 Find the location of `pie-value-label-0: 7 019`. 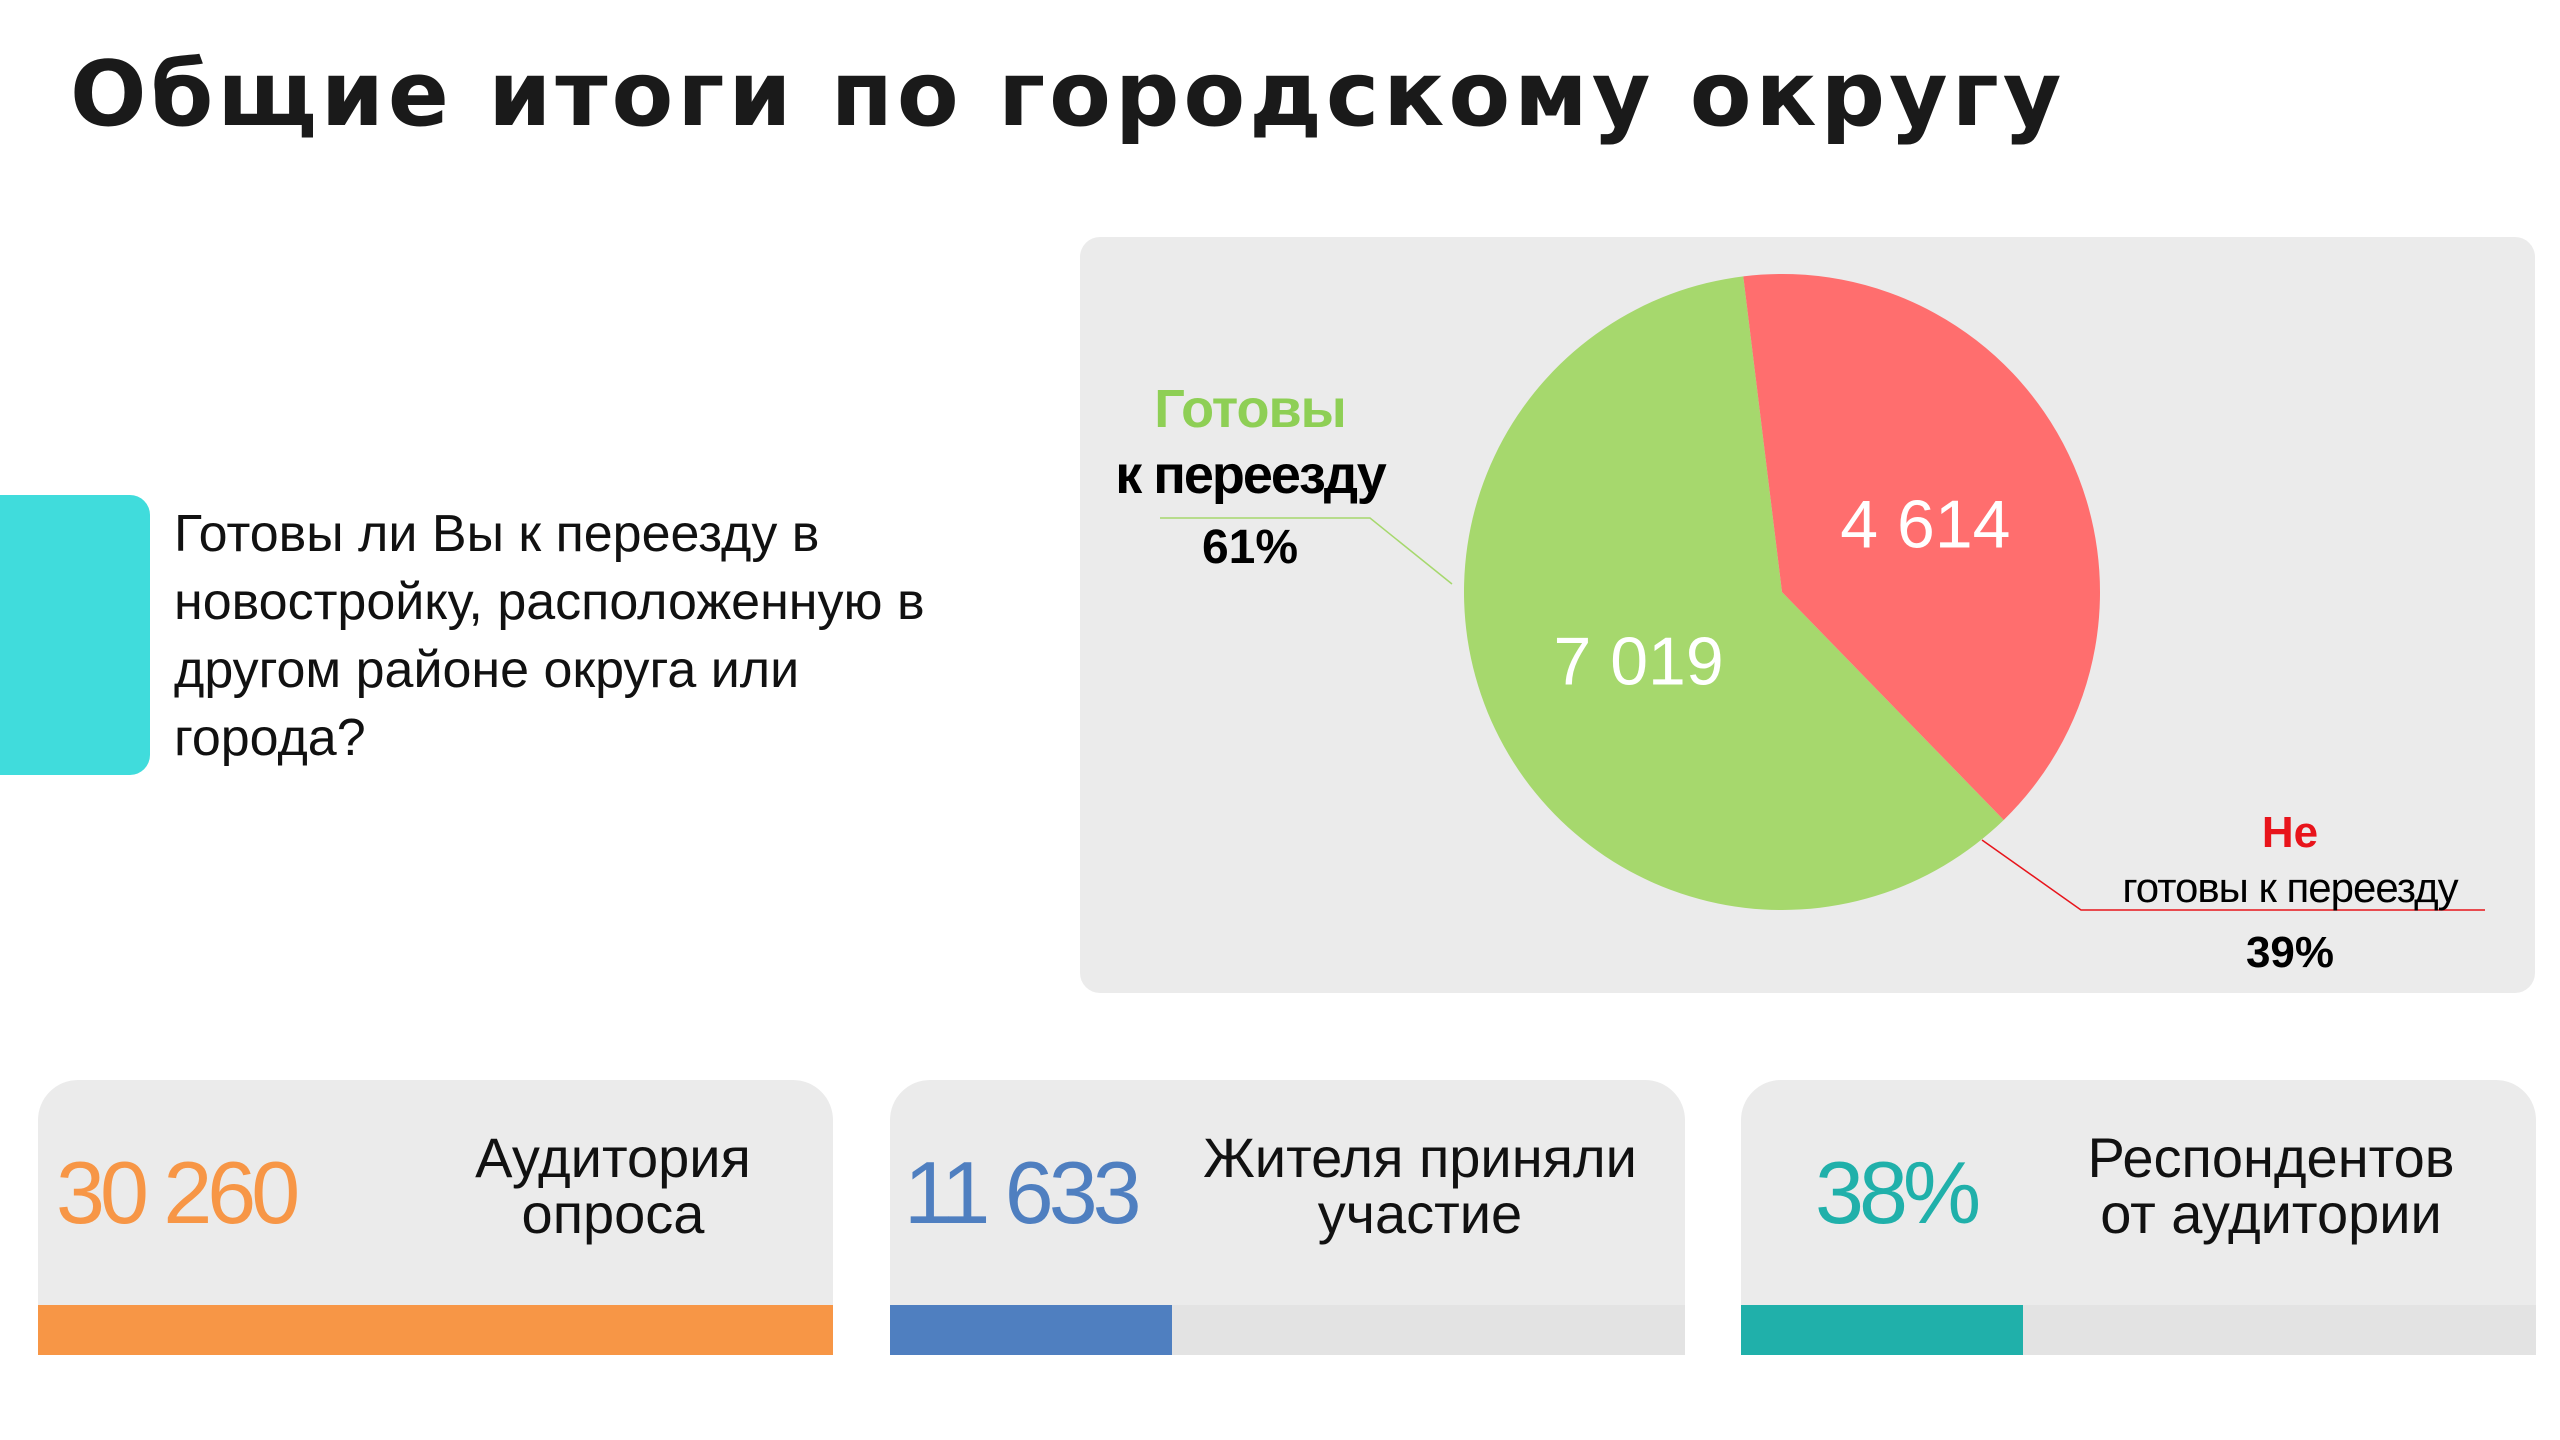

pie-value-label-0: 7 019 is located at coordinates (1639, 662).